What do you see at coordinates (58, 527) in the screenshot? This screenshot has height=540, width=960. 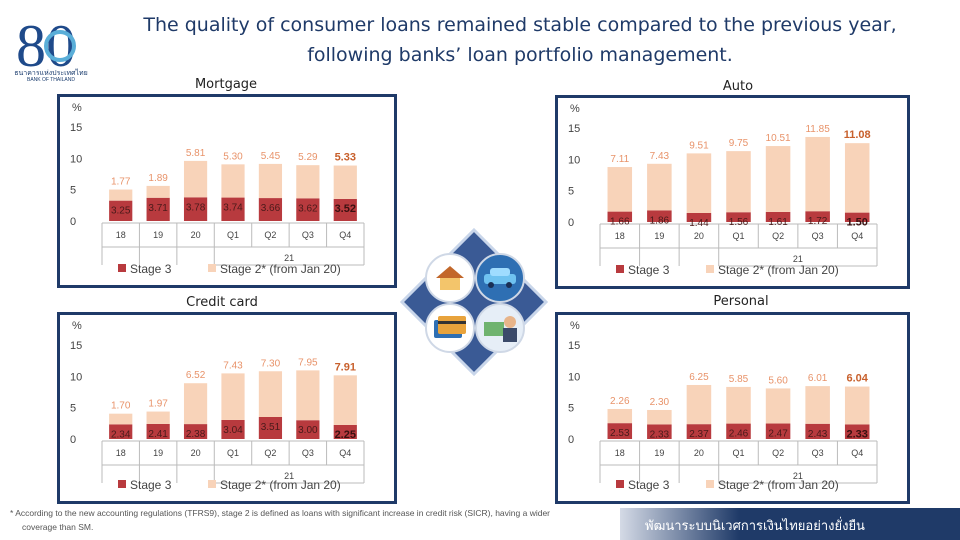 I see `footnote-line-2: coverage than SM.` at bounding box center [58, 527].